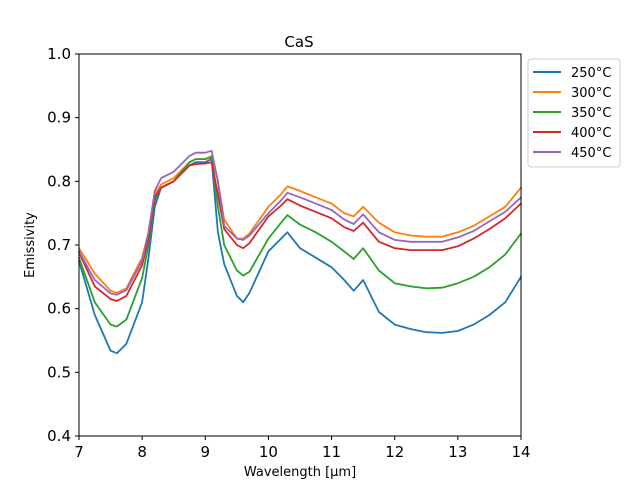 The image size is (628, 489). I want to click on x-axis: 7 8 9 10 11 12 13 14, so click(302, 448).